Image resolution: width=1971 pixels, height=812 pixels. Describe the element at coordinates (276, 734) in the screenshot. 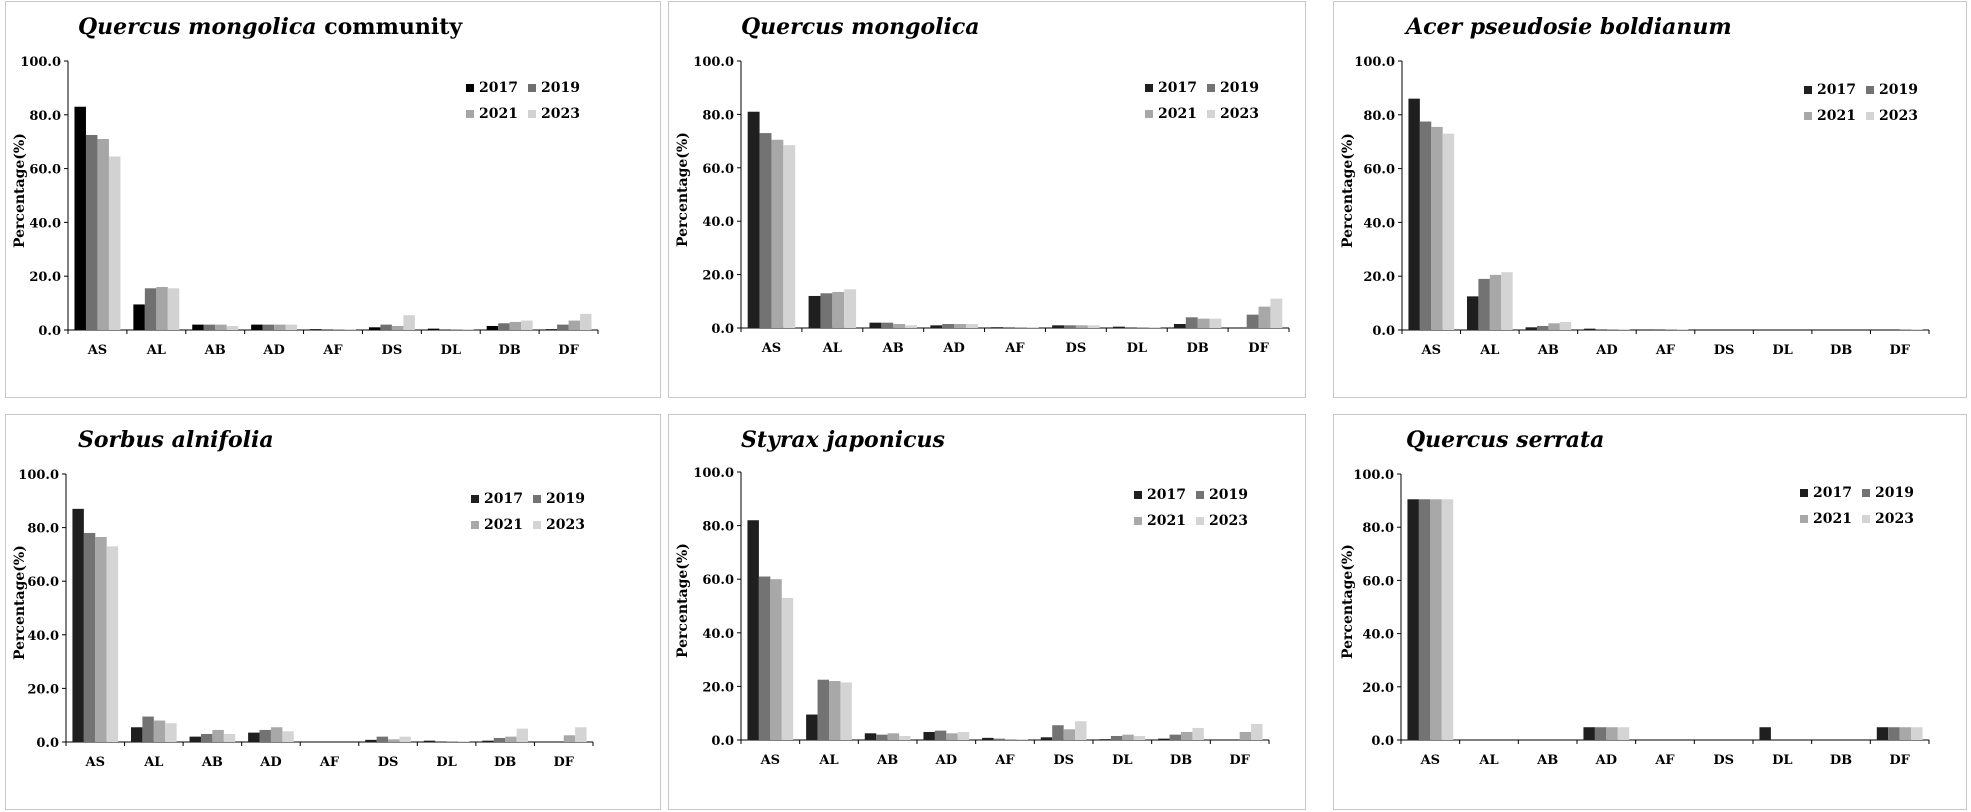

I see `bar-AD-2021` at that location.